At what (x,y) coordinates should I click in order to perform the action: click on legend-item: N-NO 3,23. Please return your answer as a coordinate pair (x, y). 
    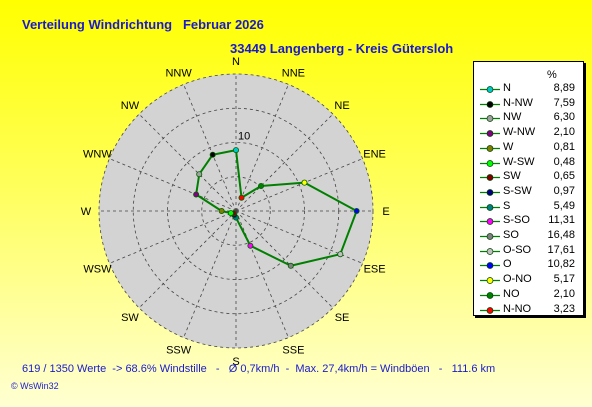
    Looking at the image, I should click on (527, 310).